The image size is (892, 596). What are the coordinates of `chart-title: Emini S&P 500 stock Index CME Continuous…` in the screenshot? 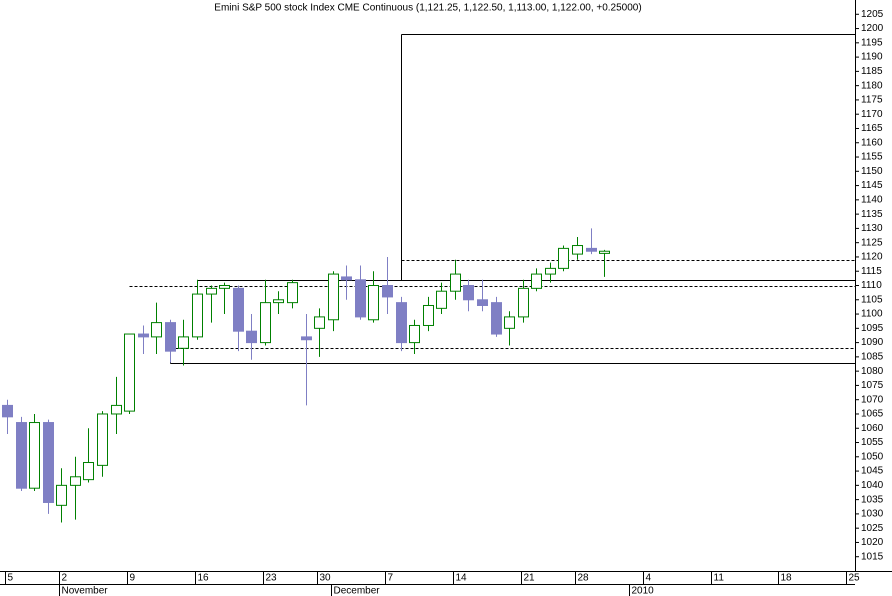 It's located at (427, 8).